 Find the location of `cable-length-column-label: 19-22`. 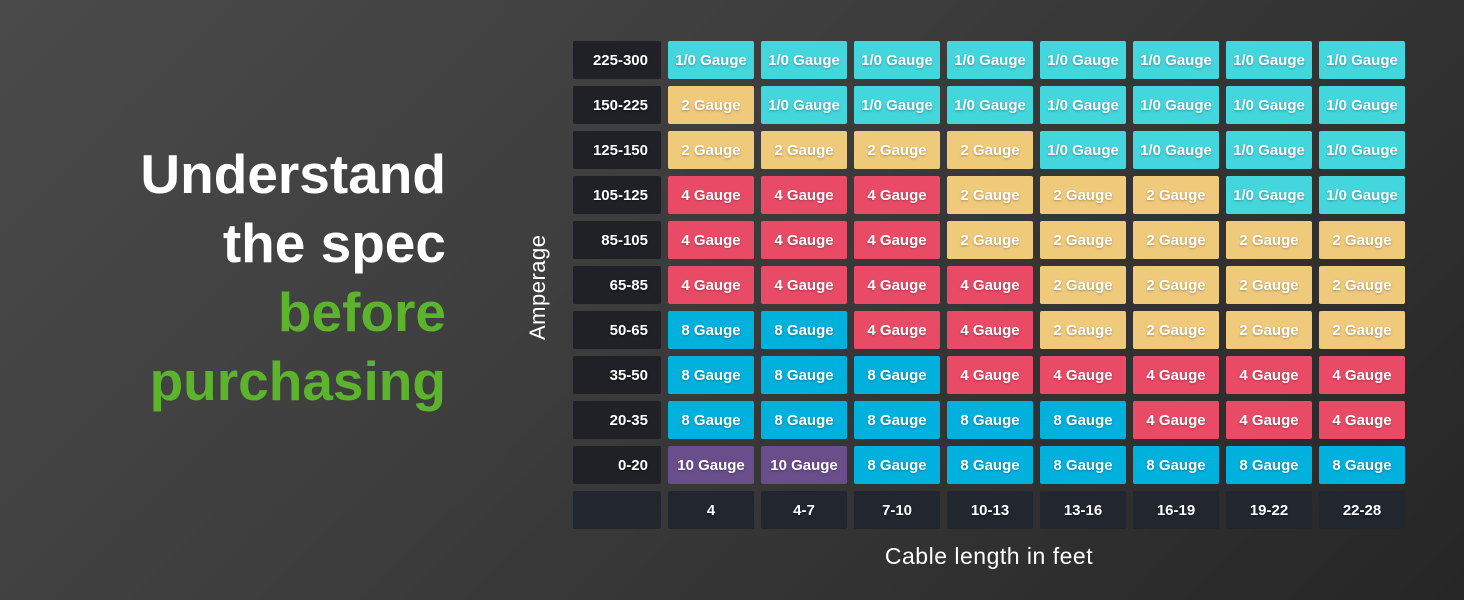

cable-length-column-label: 19-22 is located at coordinates (1269, 510).